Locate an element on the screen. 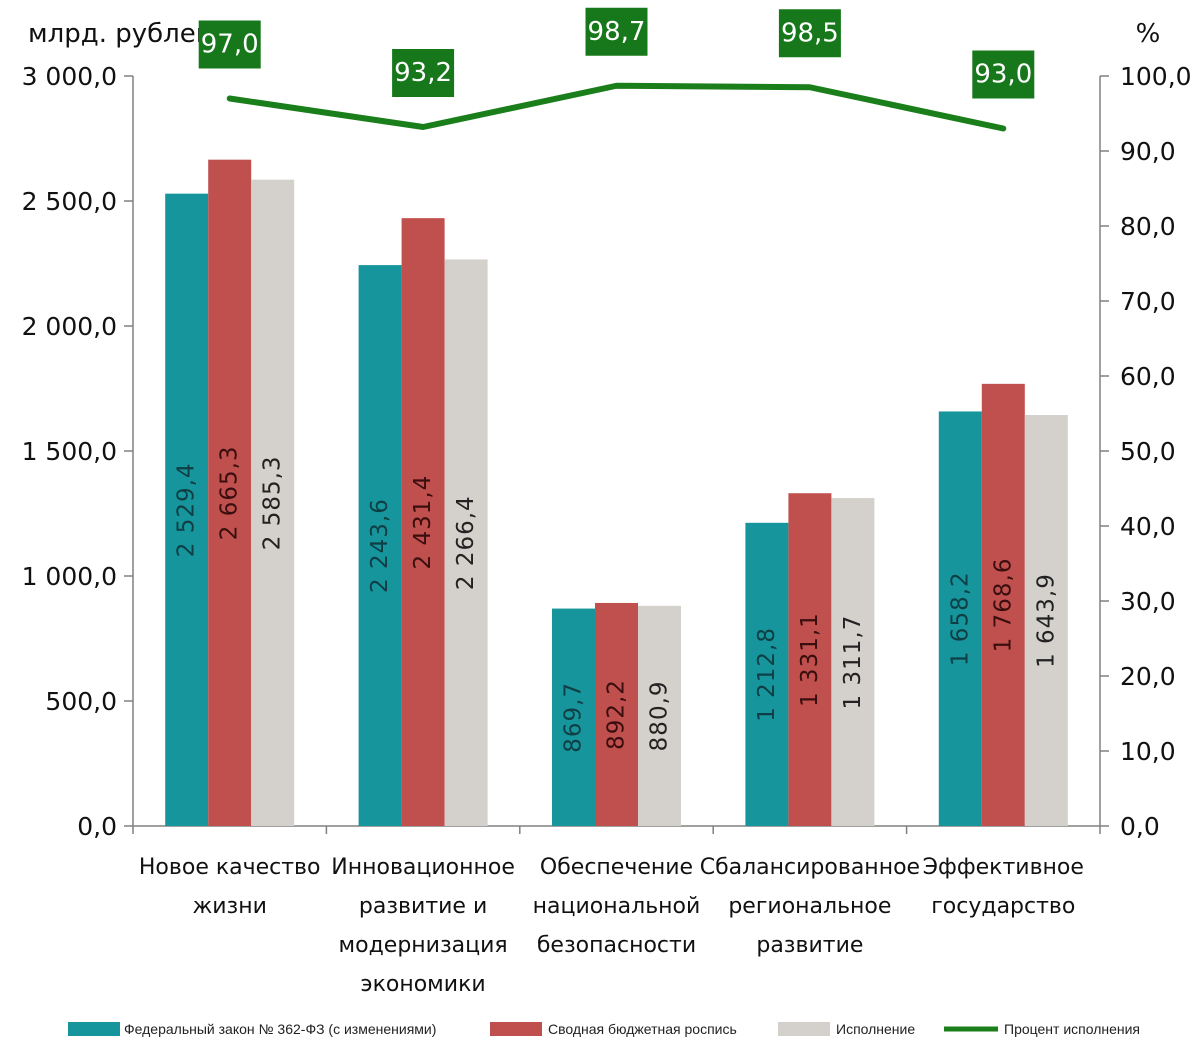  bar-value-label: 869,7 is located at coordinates (574, 717).